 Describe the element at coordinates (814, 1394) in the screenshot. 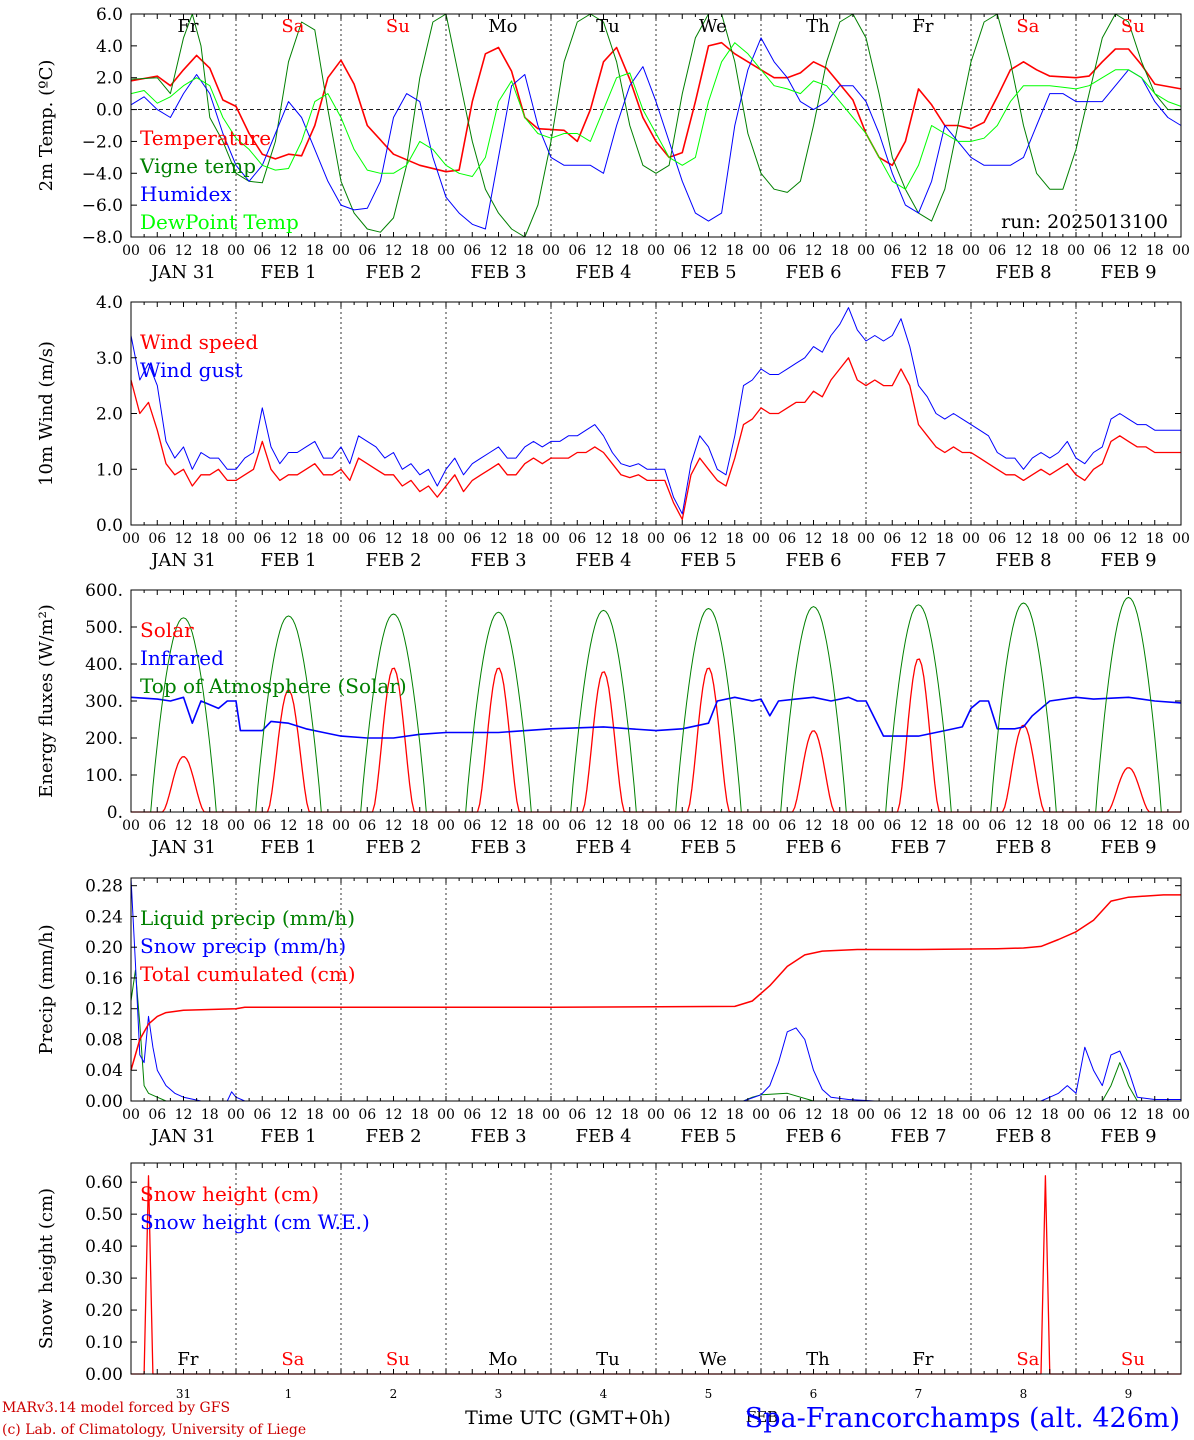

I see `day-number-label: 6` at that location.